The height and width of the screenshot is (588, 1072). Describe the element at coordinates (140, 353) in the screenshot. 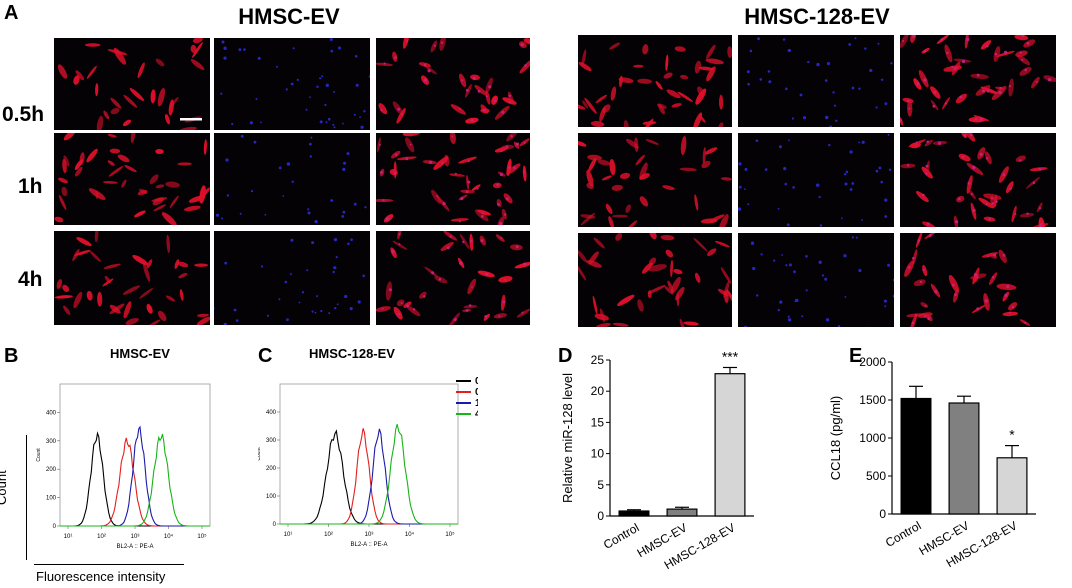

I see `panel-b-title: HMSC-EV` at that location.